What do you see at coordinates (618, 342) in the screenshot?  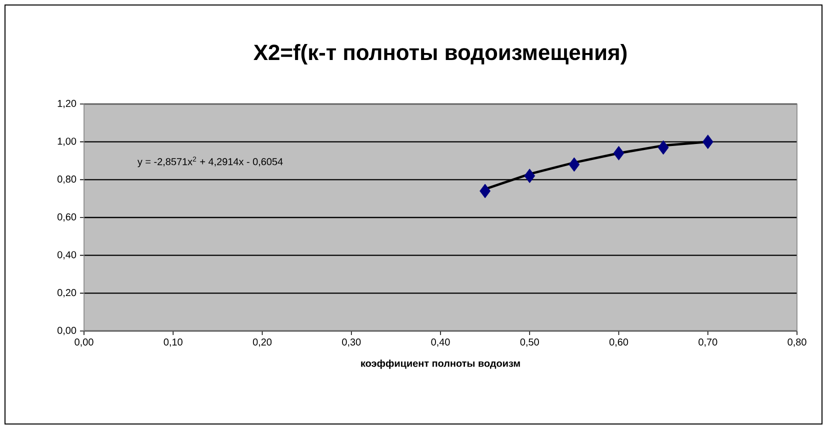 I see `x-tick-label: 0,60` at bounding box center [618, 342].